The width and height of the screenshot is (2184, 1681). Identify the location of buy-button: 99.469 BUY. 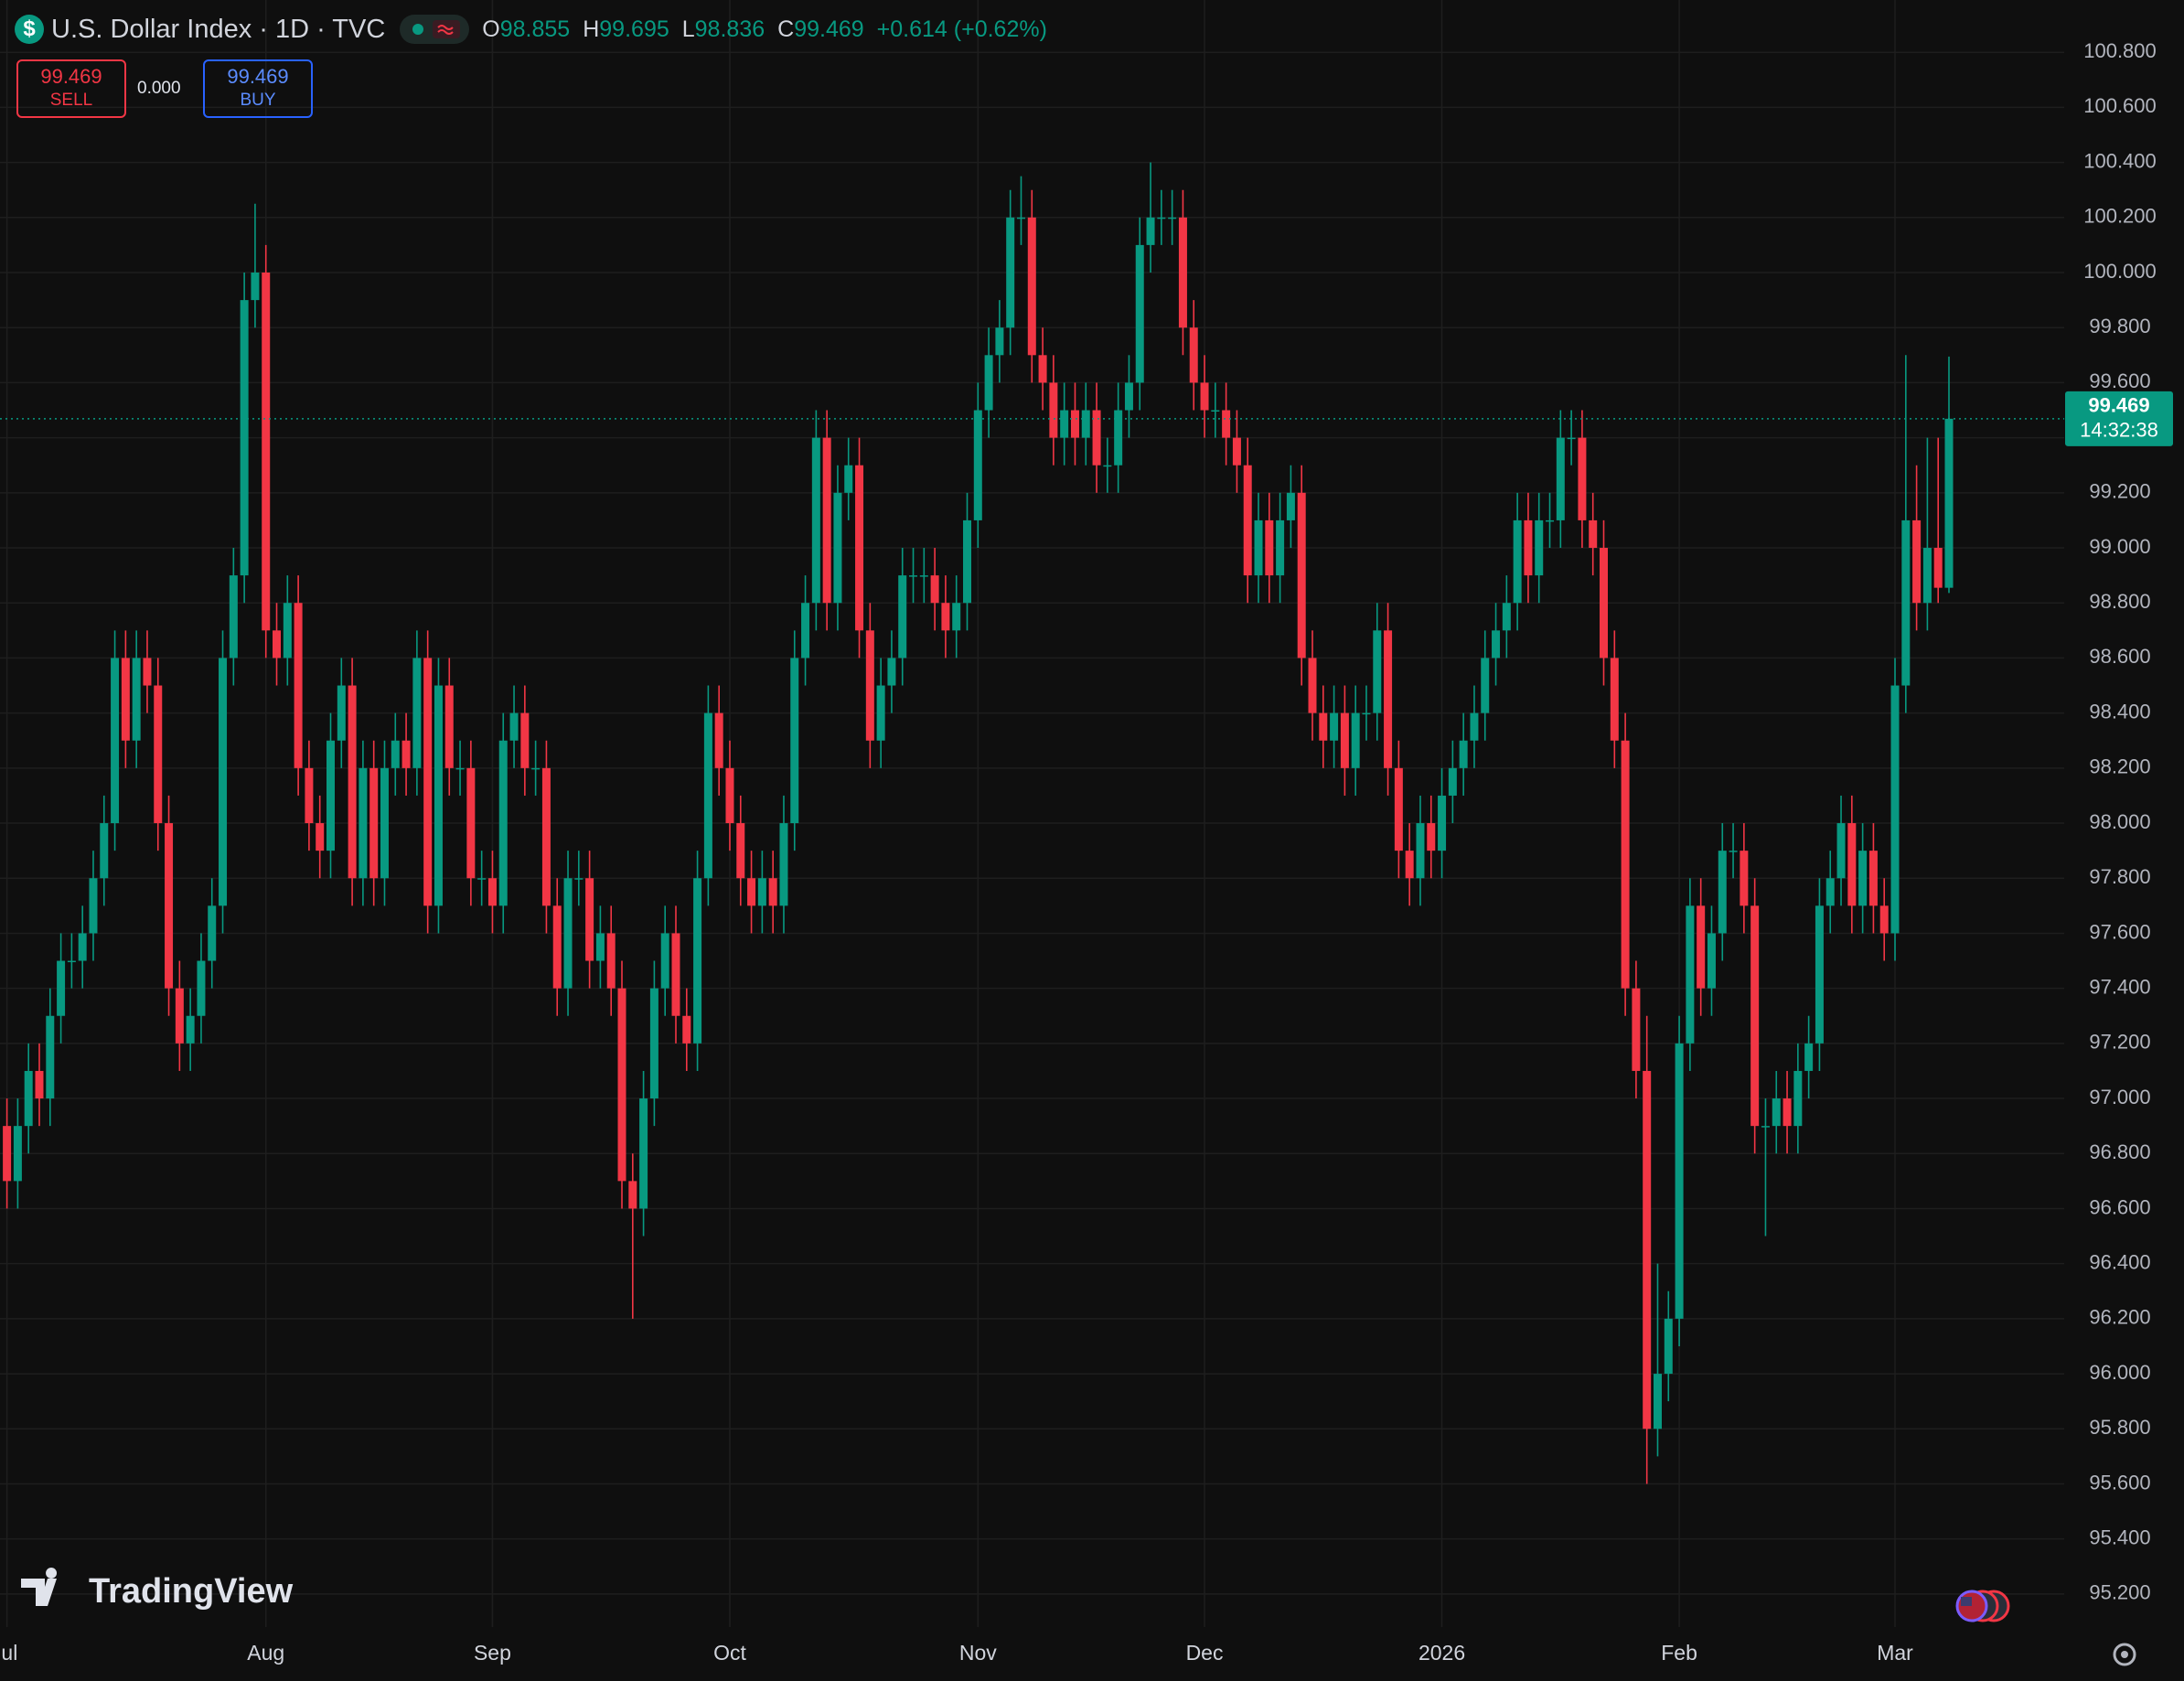
(258, 88).